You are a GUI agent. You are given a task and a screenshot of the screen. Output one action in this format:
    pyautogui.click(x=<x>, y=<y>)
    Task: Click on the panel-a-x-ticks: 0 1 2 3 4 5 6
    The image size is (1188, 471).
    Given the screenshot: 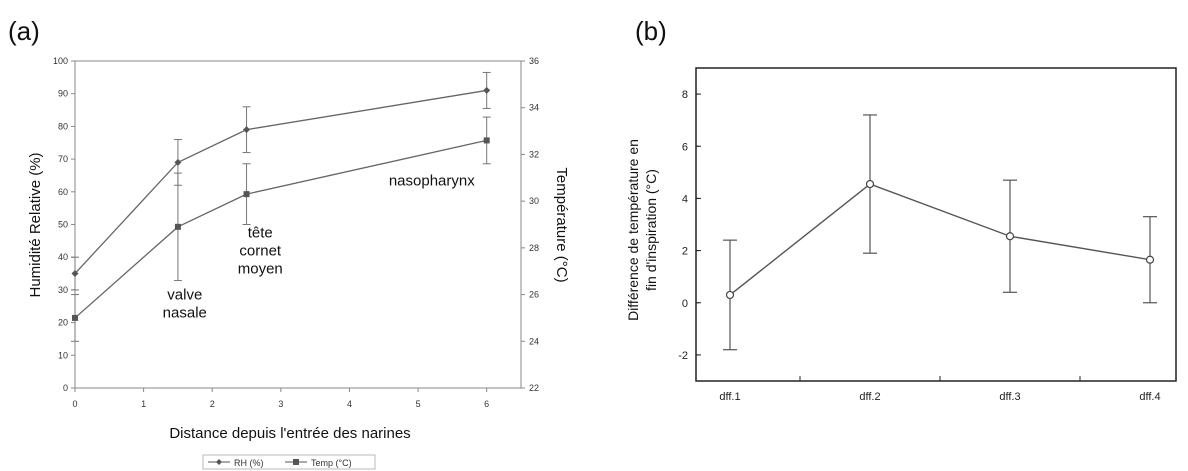 What is the action you would take?
    pyautogui.click(x=280, y=398)
    